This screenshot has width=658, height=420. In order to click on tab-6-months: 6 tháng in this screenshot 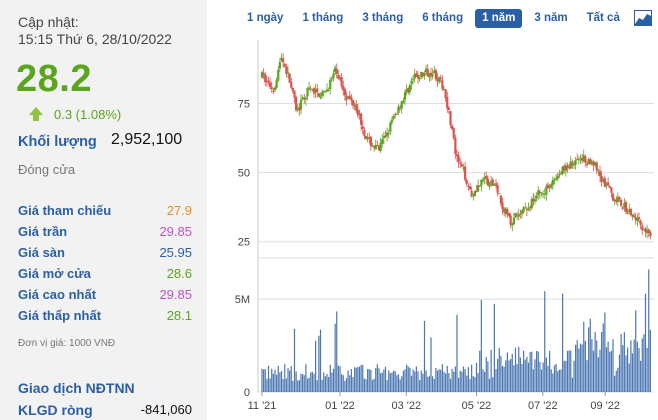, I will do `click(443, 17)`.